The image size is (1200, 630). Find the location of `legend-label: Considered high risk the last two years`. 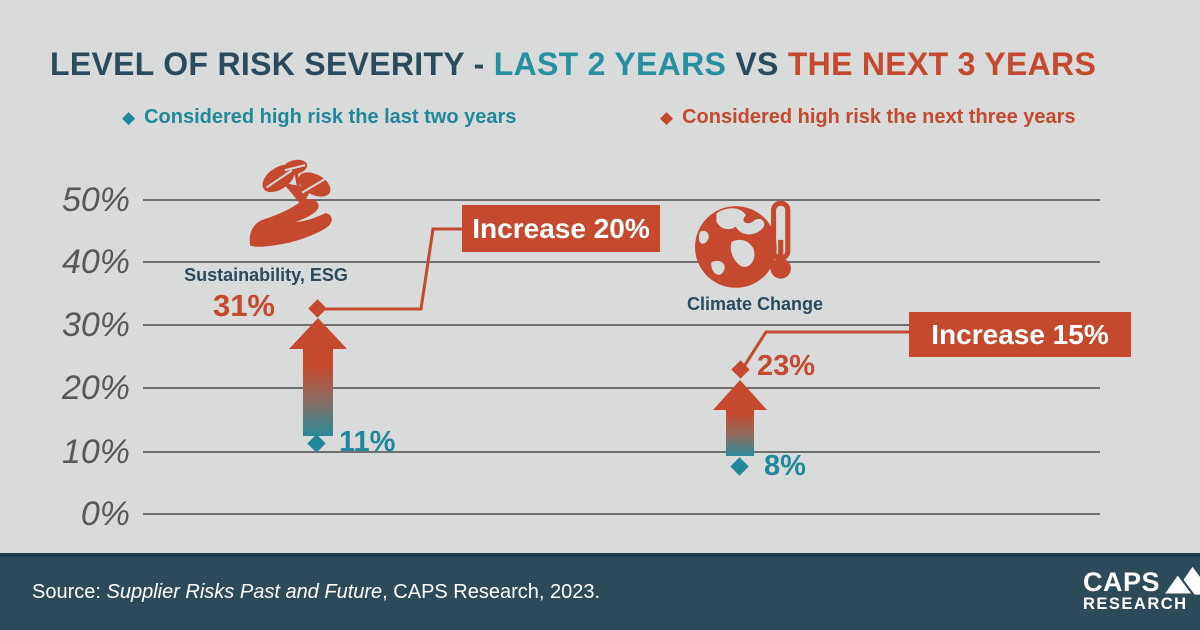

legend-label: Considered high risk the last two years is located at coordinates (330, 116).